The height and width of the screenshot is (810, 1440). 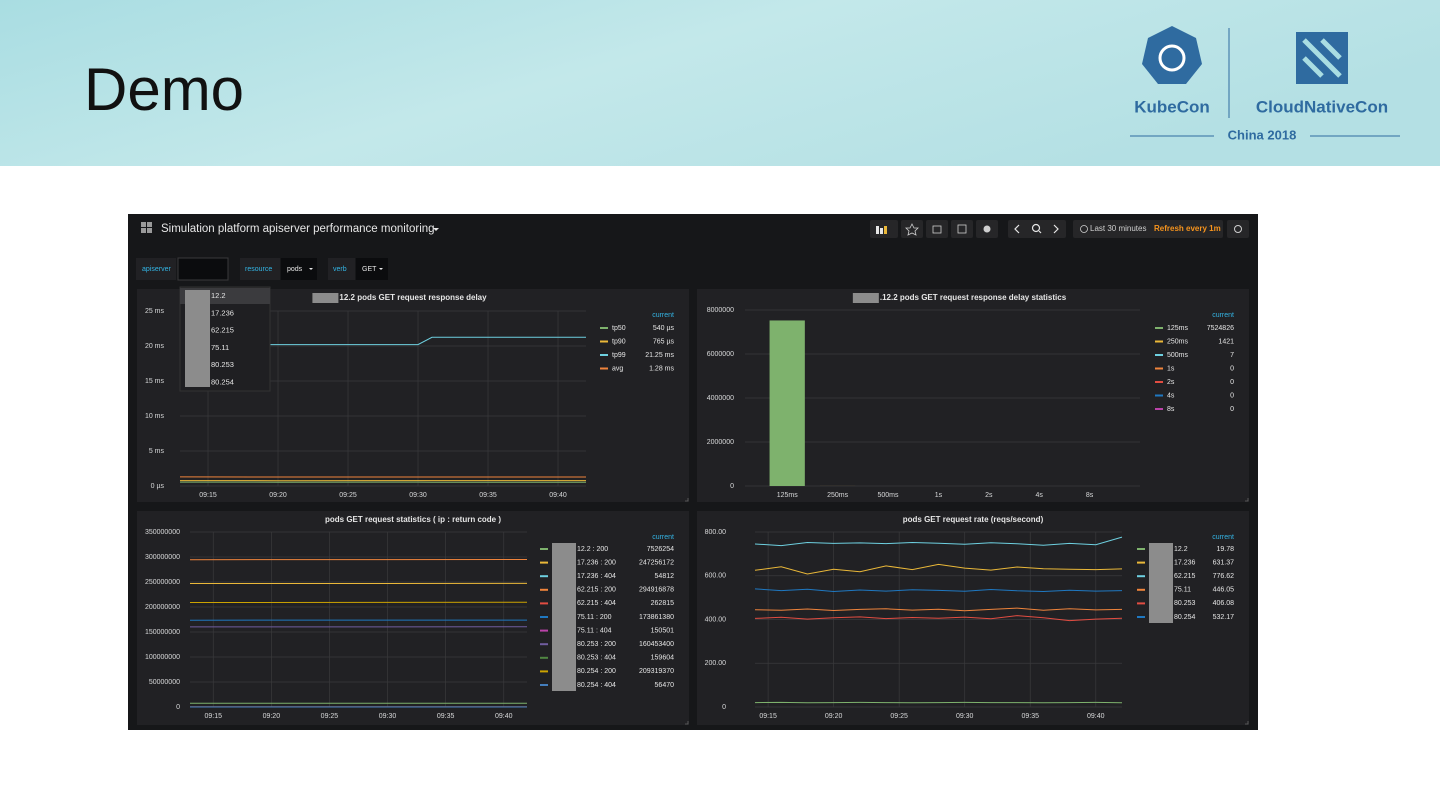 What do you see at coordinates (1181, 549) in the screenshot?
I see `legend-label: 12.2` at bounding box center [1181, 549].